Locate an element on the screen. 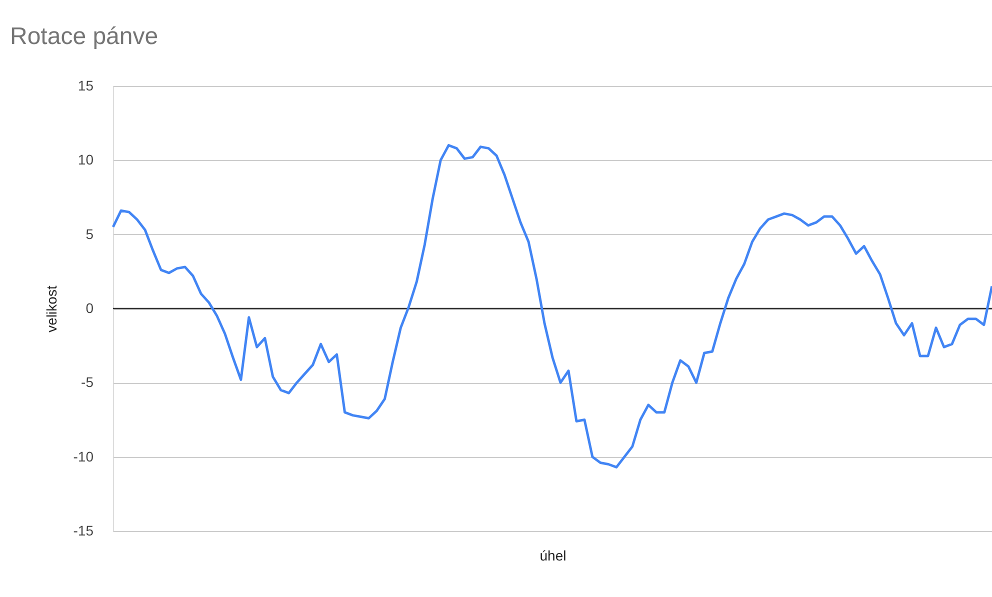 This screenshot has width=992, height=597. x-axis-title: úhel is located at coordinates (553, 556).